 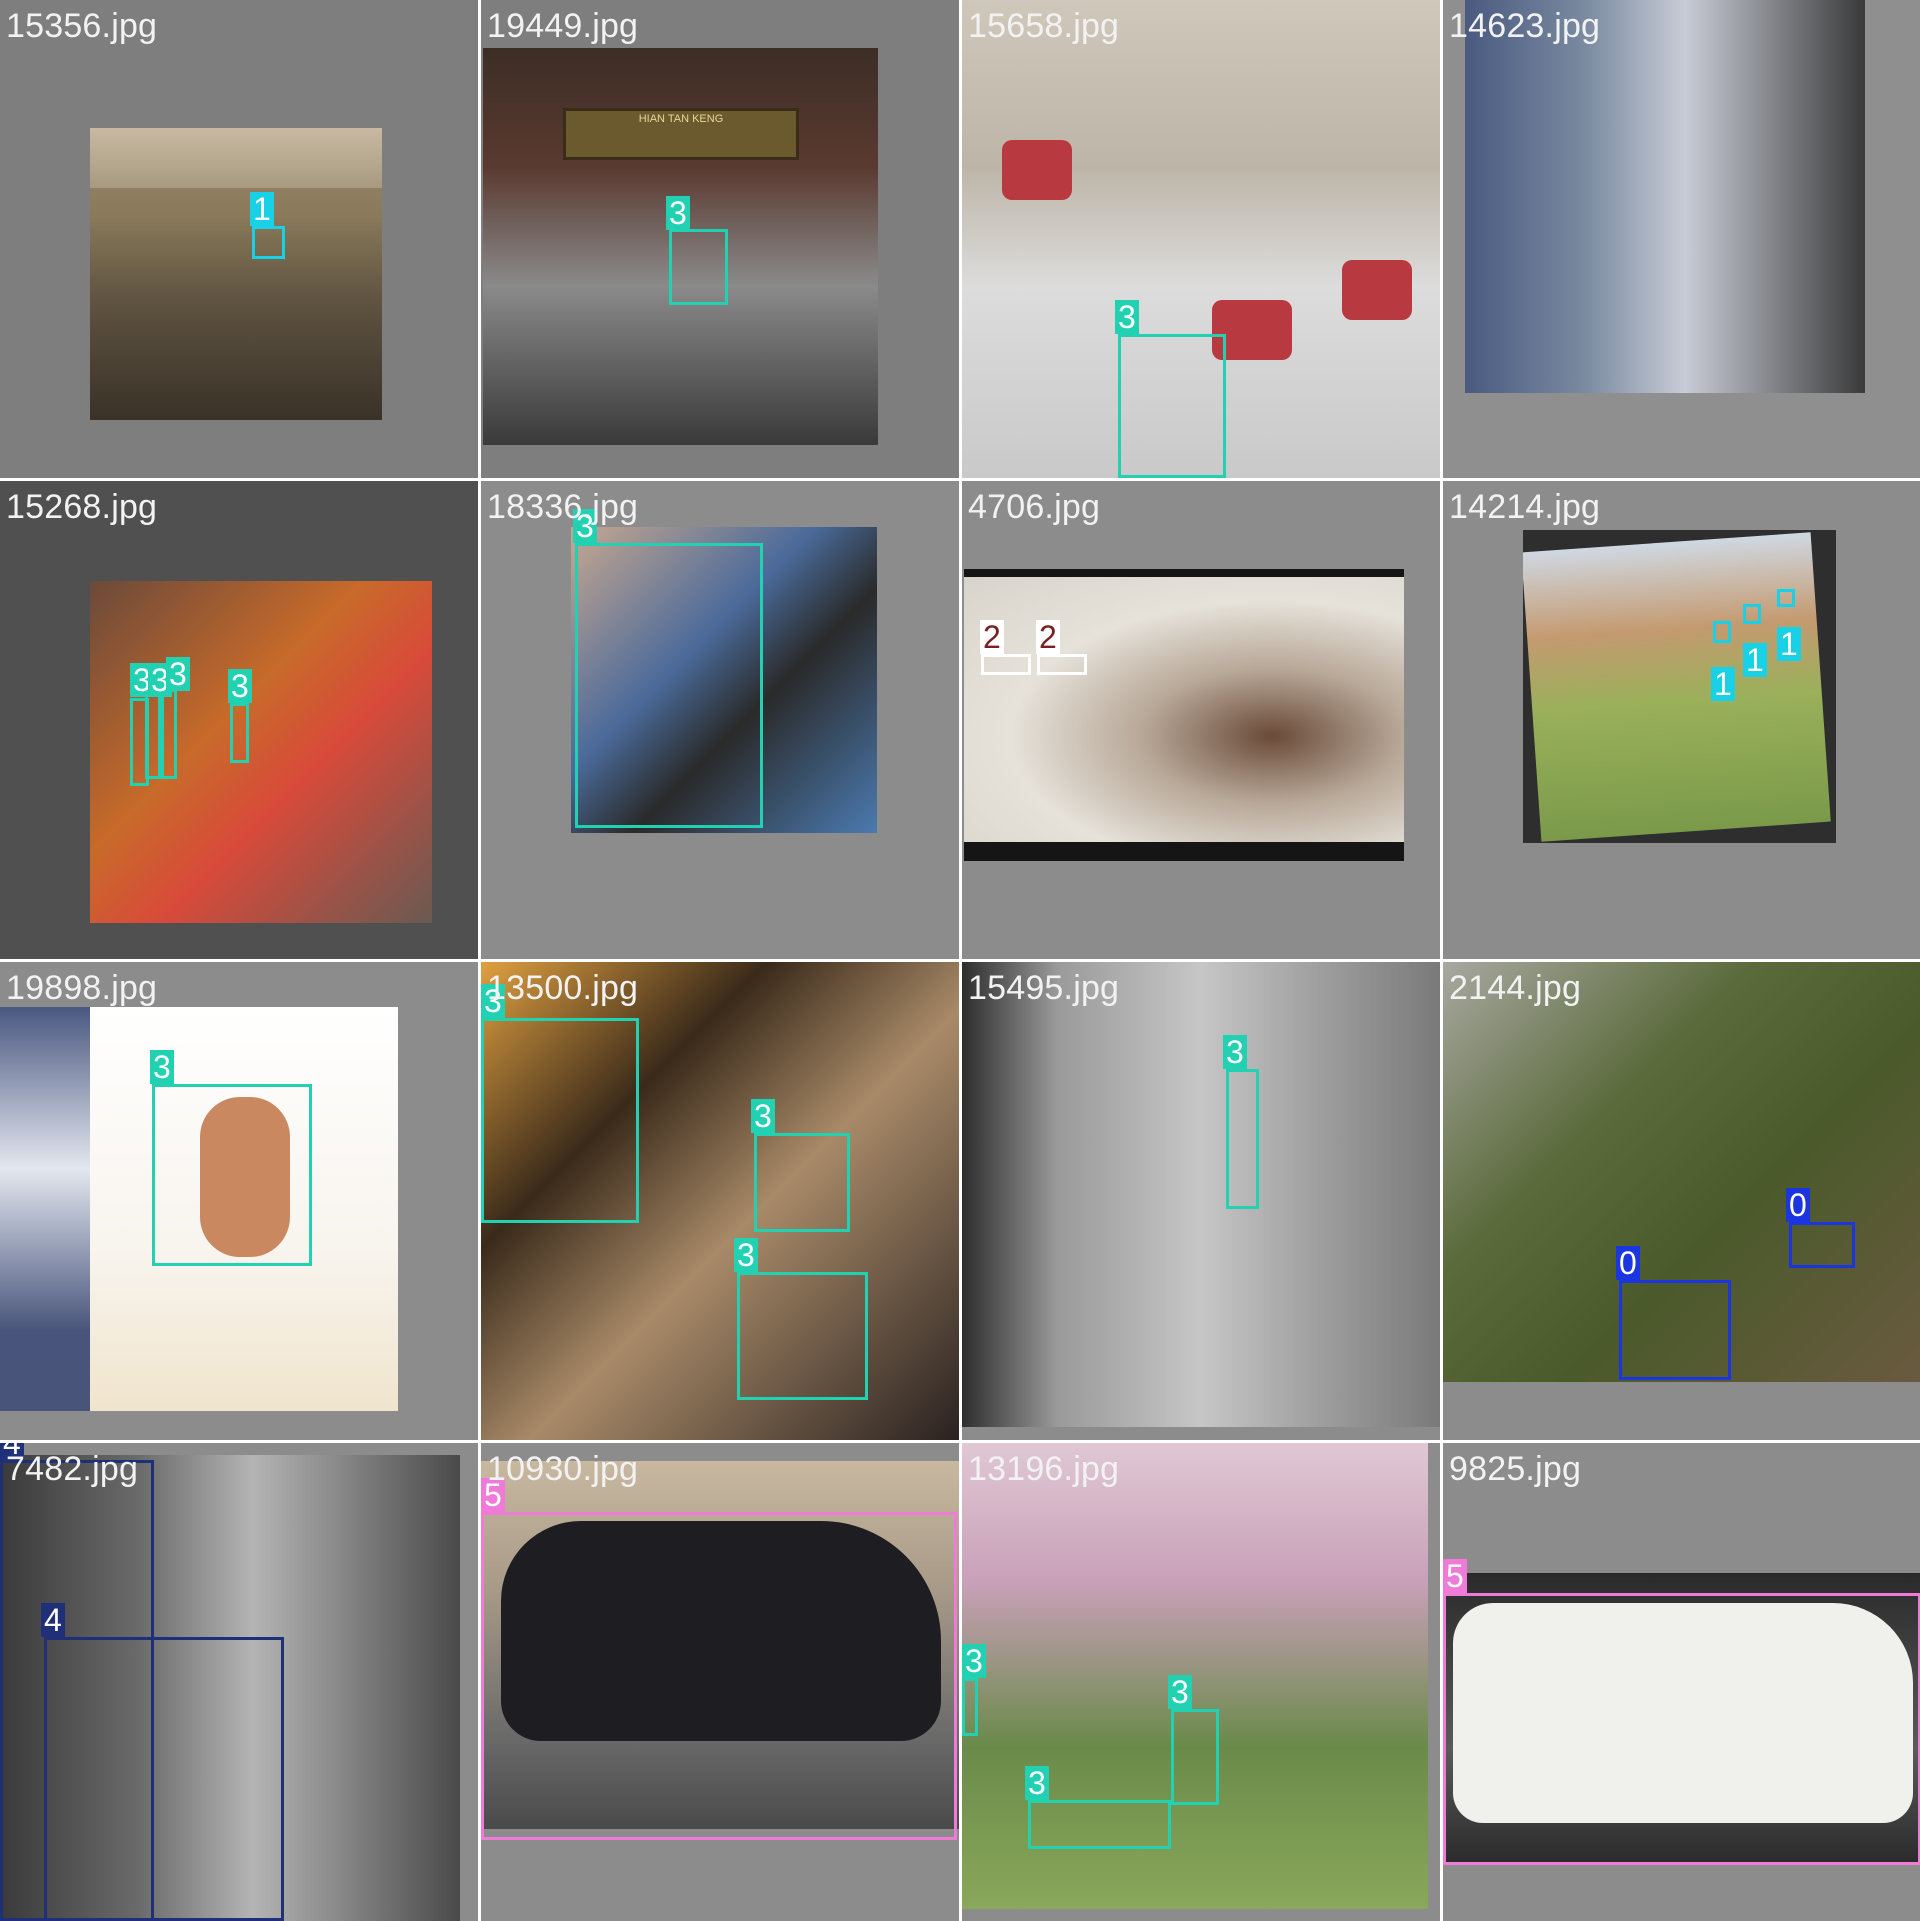 I want to click on tile-15495: 3 15495.jpg, so click(x=1201, y=1201).